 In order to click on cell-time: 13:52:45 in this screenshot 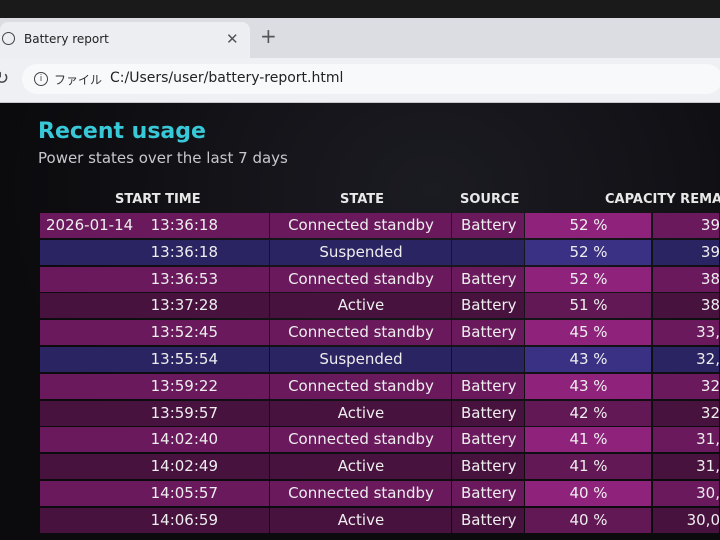, I will do `click(184, 332)`.